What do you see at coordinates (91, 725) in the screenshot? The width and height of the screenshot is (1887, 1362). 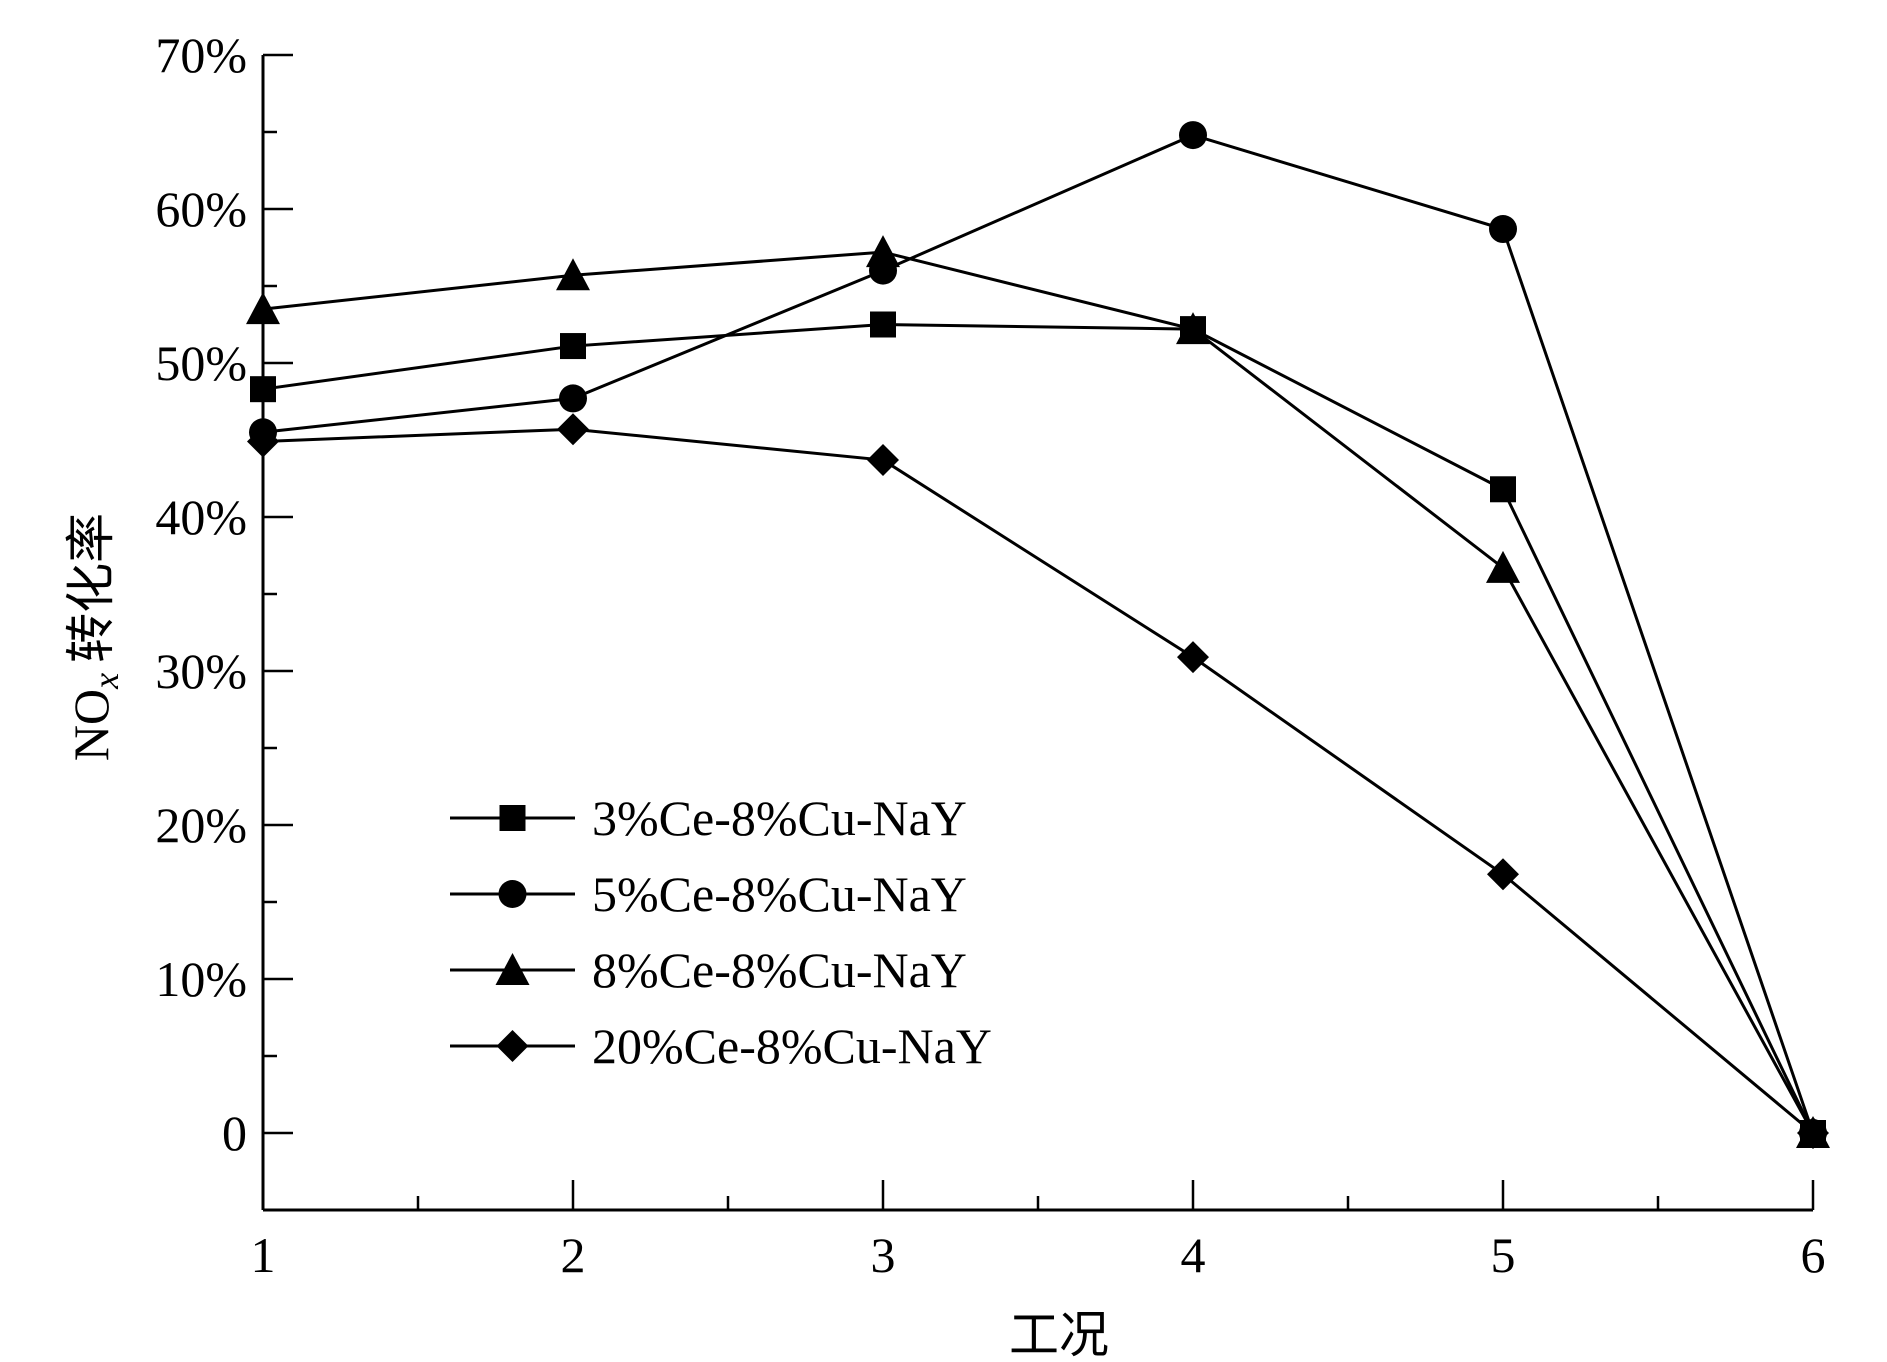 I see `y-axis-title-species: NO` at bounding box center [91, 725].